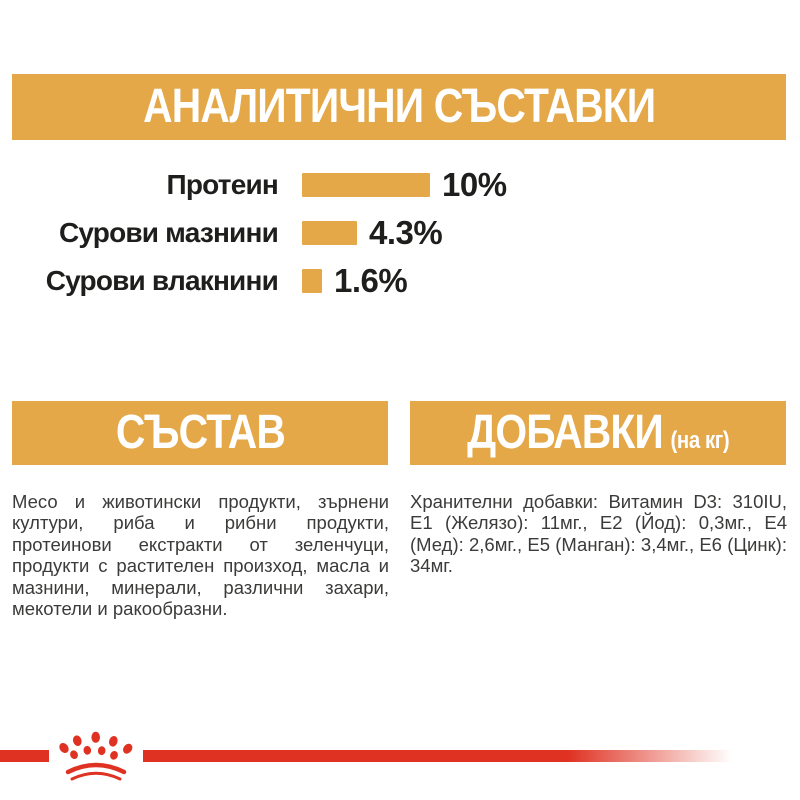 This screenshot has height=800, width=800. I want to click on chart-row: Протеин 10%, so click(254, 184).